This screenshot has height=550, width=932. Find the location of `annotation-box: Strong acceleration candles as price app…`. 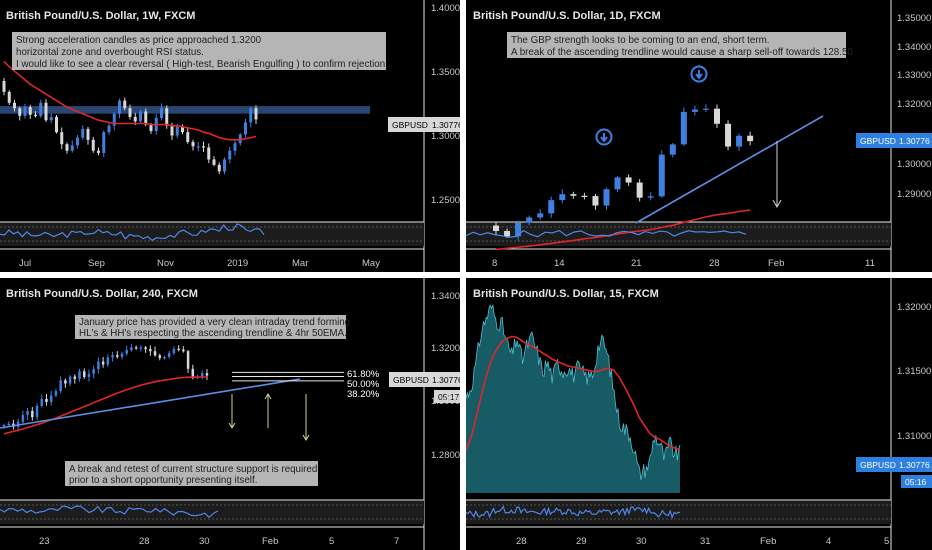

annotation-box: Strong acceleration candles as price app… is located at coordinates (200, 51).